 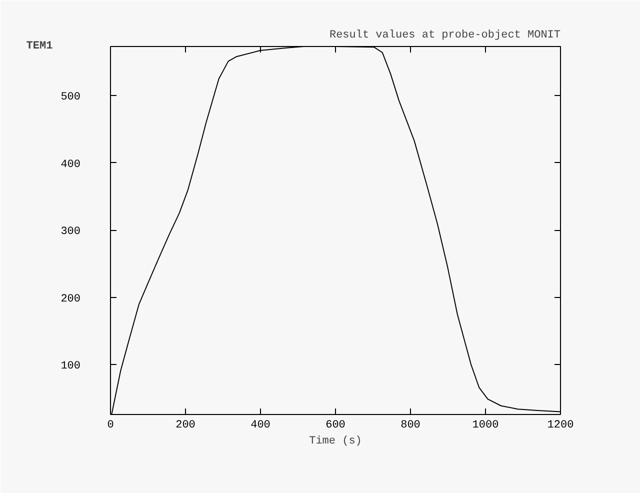 I want to click on y-axis-title: TEM1, so click(x=40, y=46).